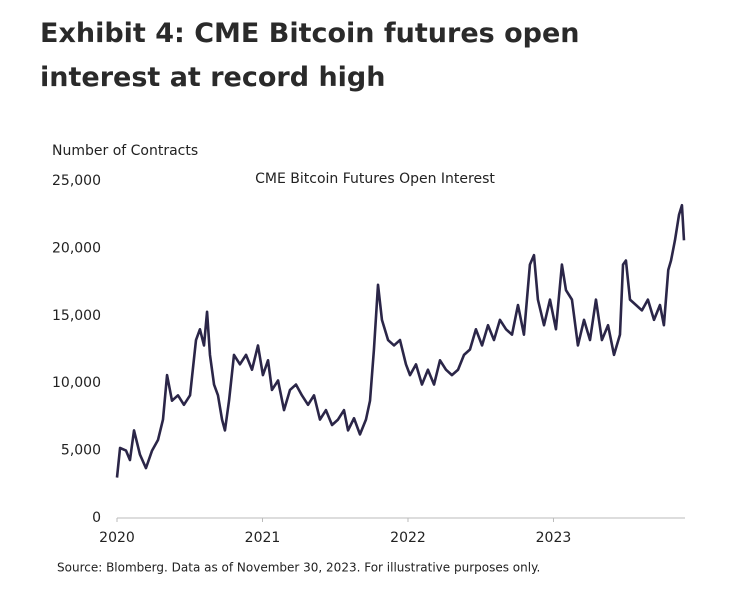  I want to click on x-tick-label: 2020, so click(117, 538).